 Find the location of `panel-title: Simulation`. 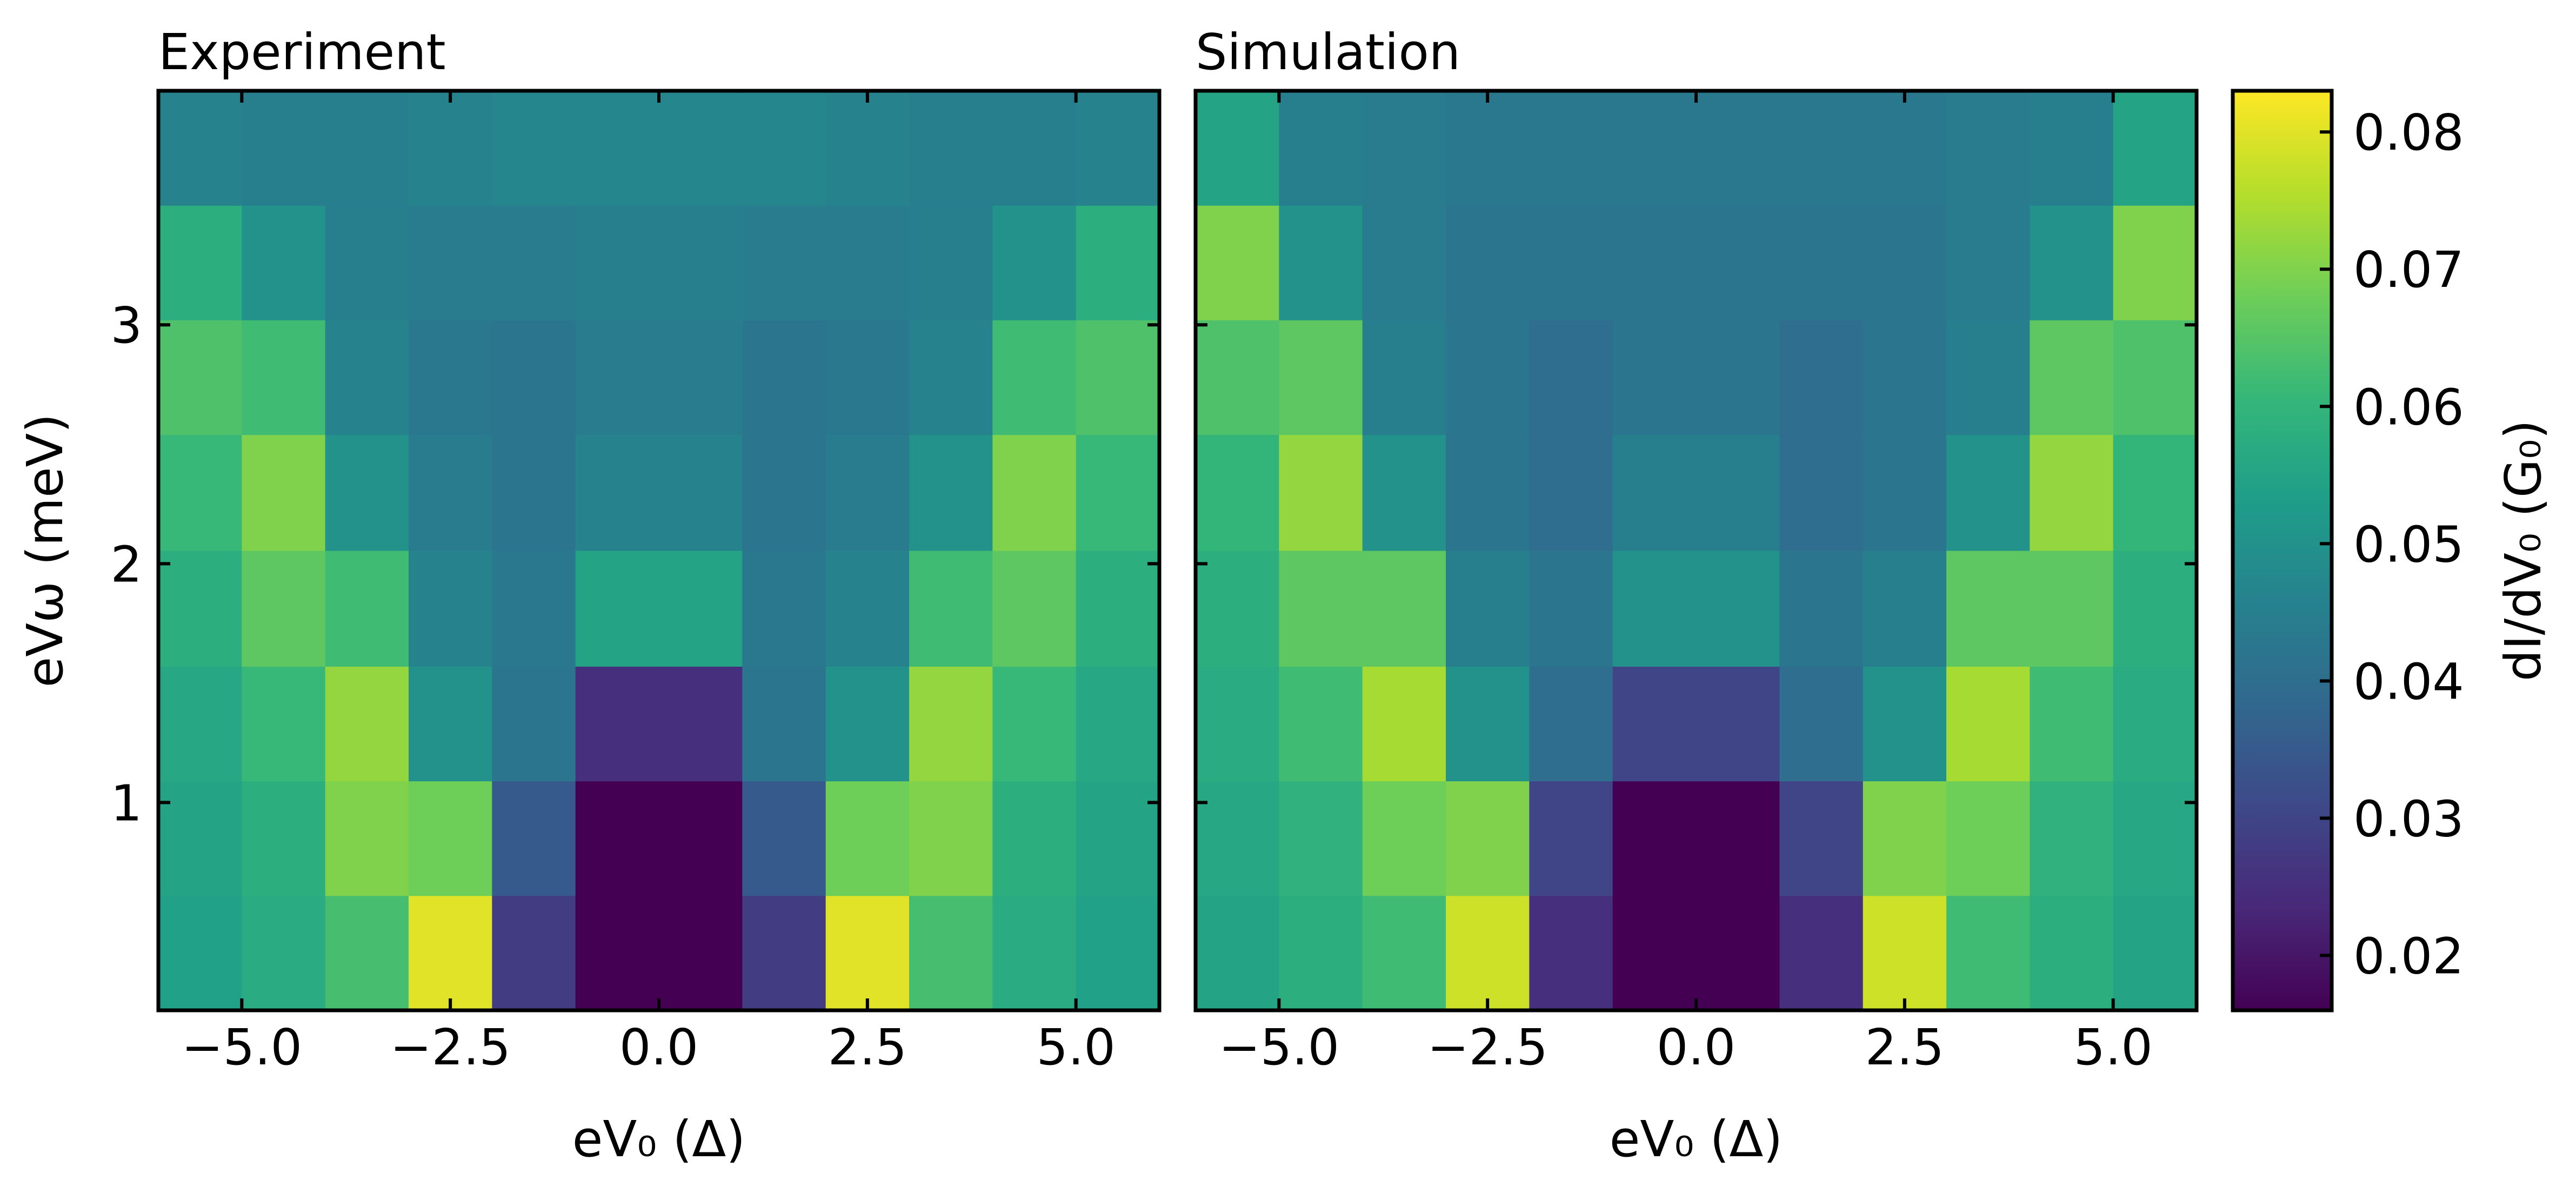

panel-title: Simulation is located at coordinates (1328, 52).